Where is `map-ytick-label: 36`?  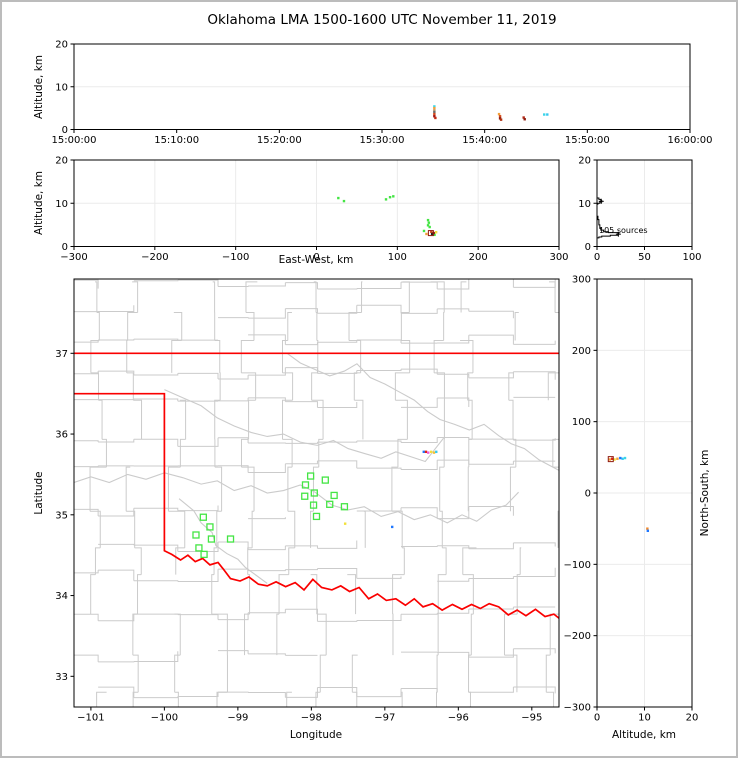
map-ytick-label: 36 is located at coordinates (61, 435).